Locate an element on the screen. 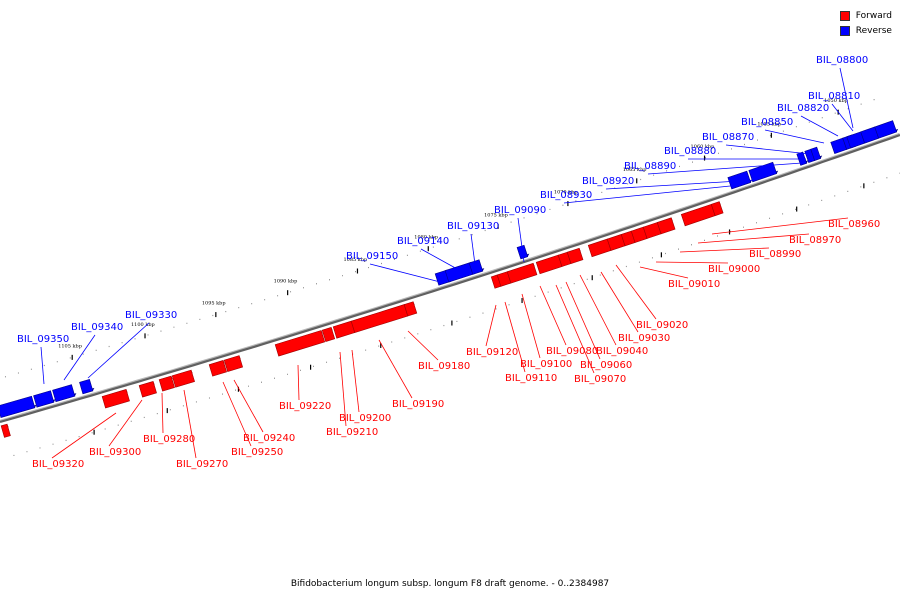 This screenshot has height=600, width=900. gene-label-bil-09220: BIL_09220 is located at coordinates (305, 406).